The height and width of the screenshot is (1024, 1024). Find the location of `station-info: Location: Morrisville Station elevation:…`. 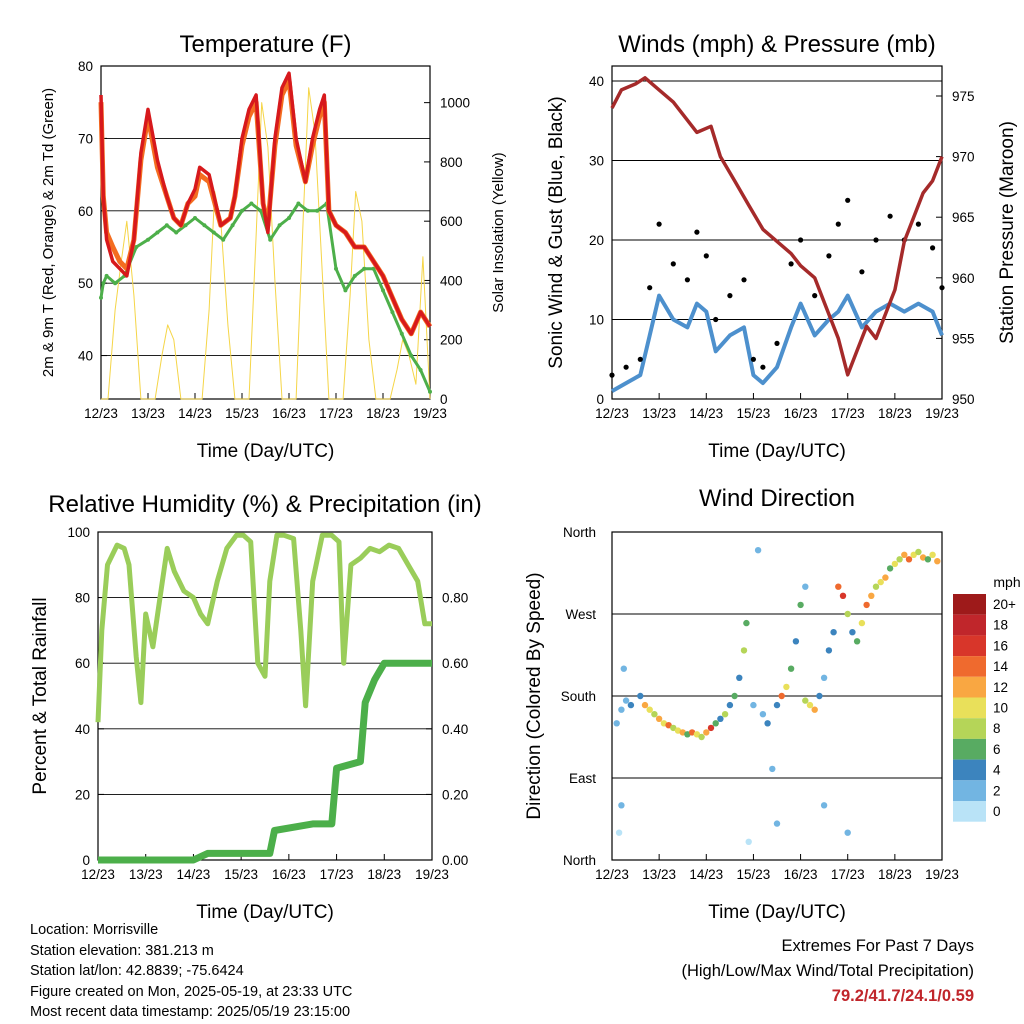

station-info: Location: Morrisville Station elevation:… is located at coordinates (191, 971).